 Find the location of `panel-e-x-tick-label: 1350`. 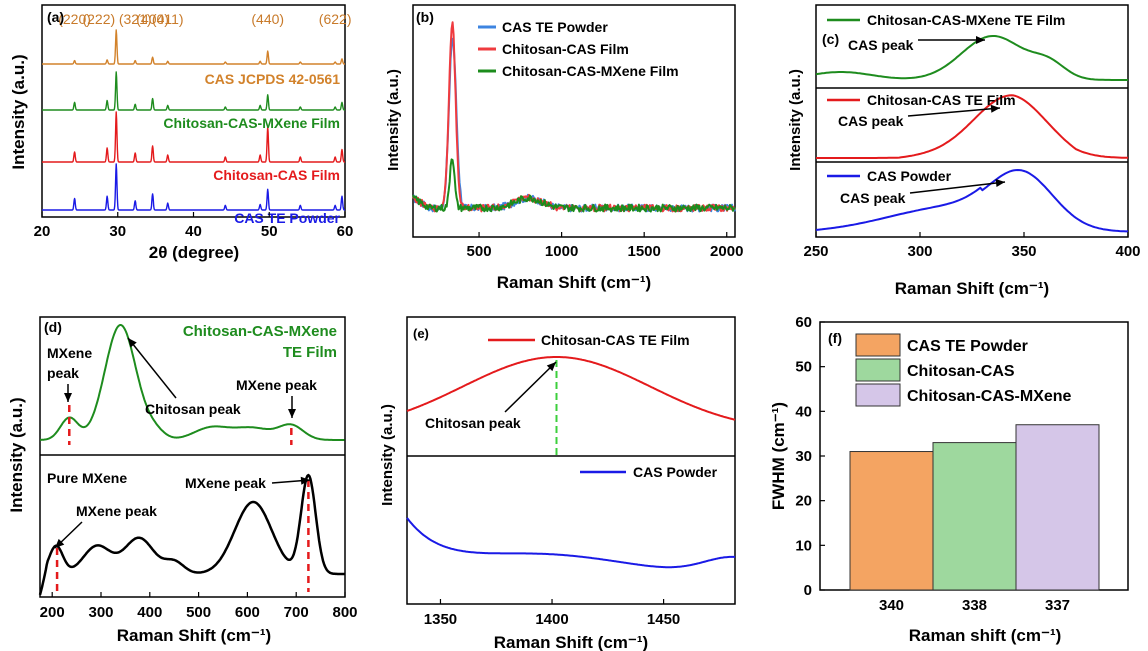

panel-e-x-tick-label: 1350 is located at coordinates (440, 619).